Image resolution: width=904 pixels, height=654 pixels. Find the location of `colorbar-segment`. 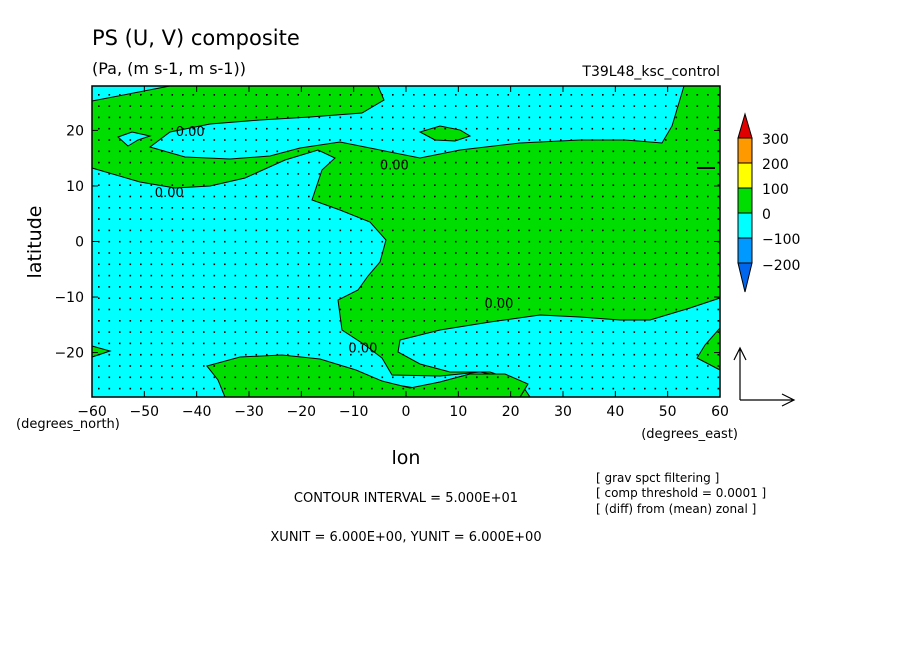

colorbar-segment is located at coordinates (745, 200).